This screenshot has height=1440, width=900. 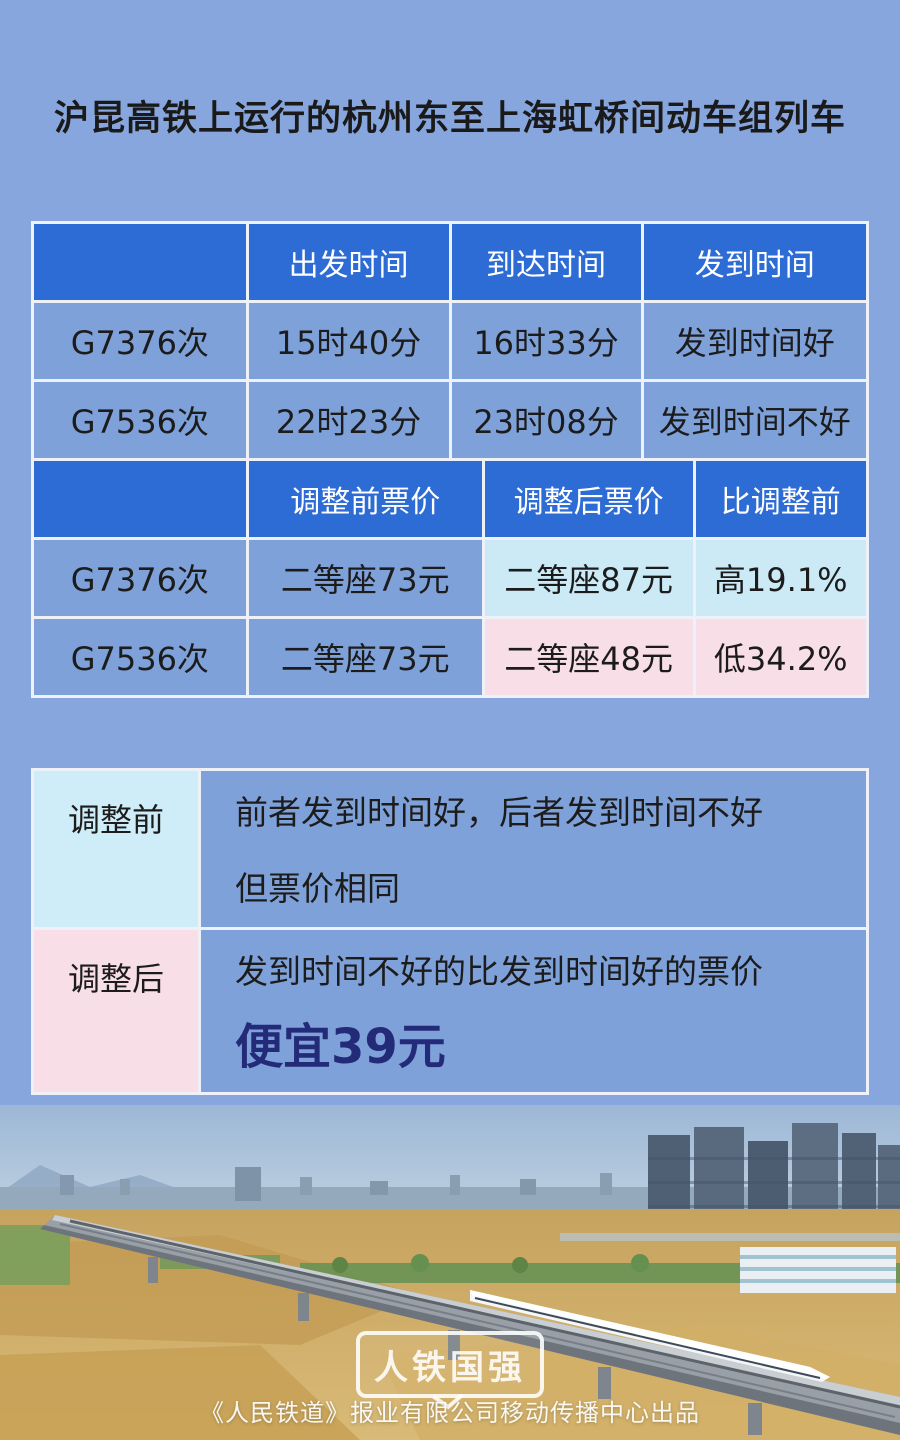 What do you see at coordinates (754, 262) in the screenshot?
I see `col-header-timing-quality: 发到时间` at bounding box center [754, 262].